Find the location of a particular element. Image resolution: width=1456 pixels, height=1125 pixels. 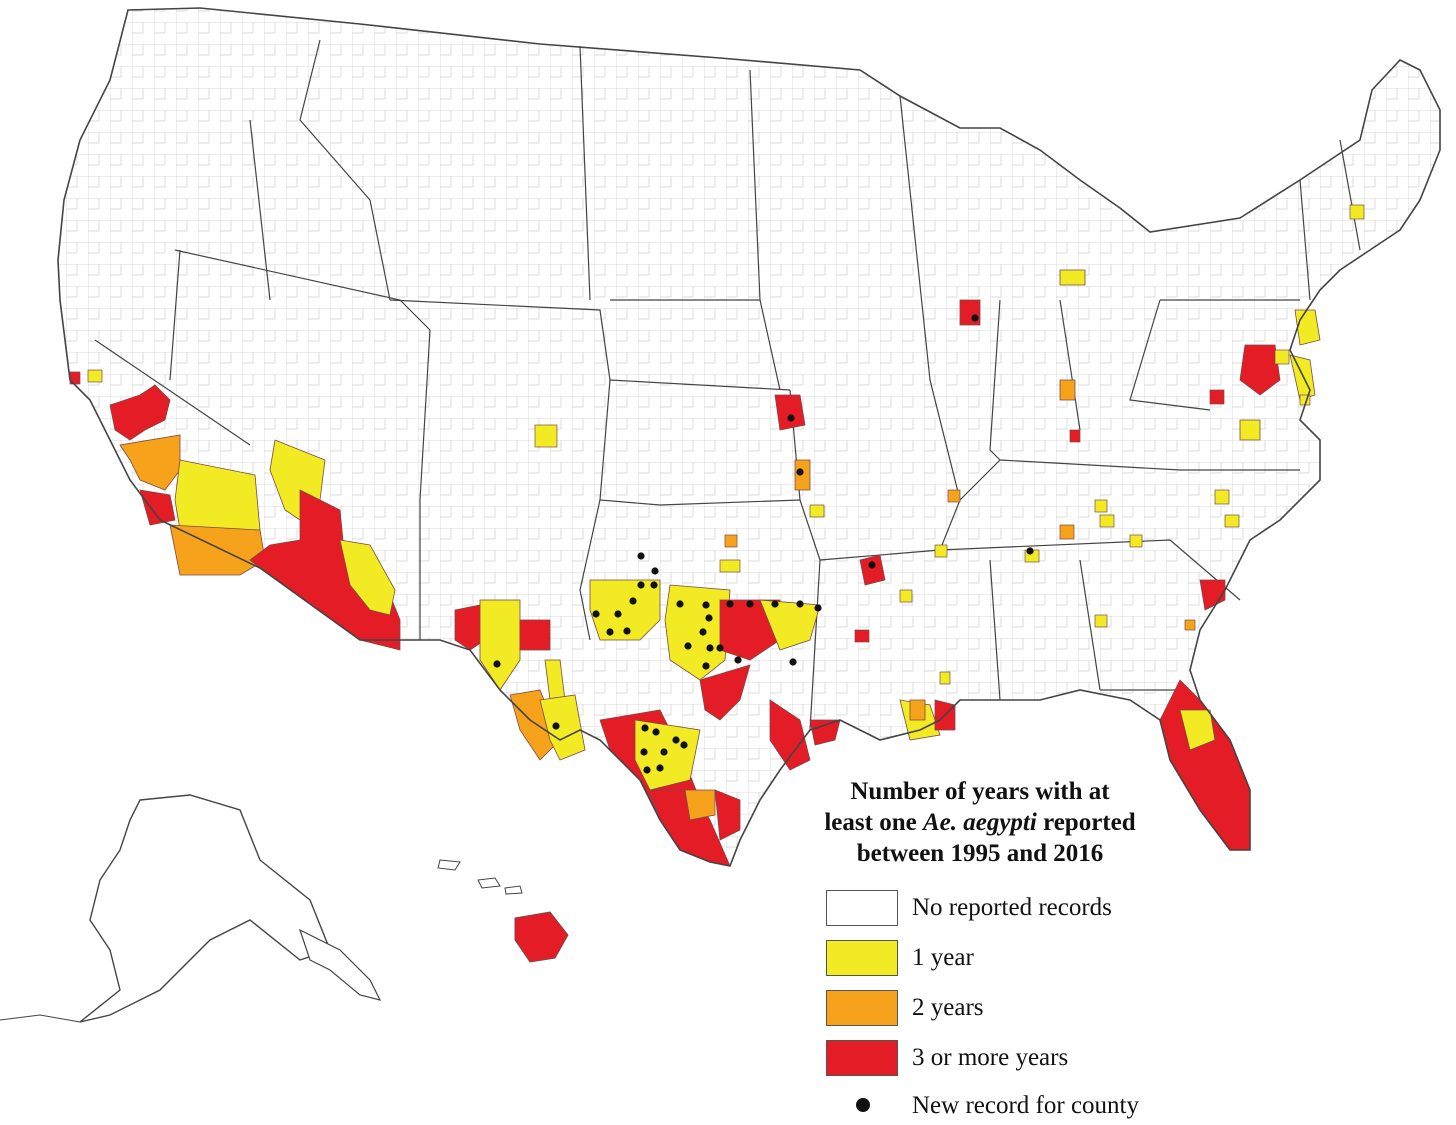

title-line-3: between 1995 and 2016 is located at coordinates (980, 853).